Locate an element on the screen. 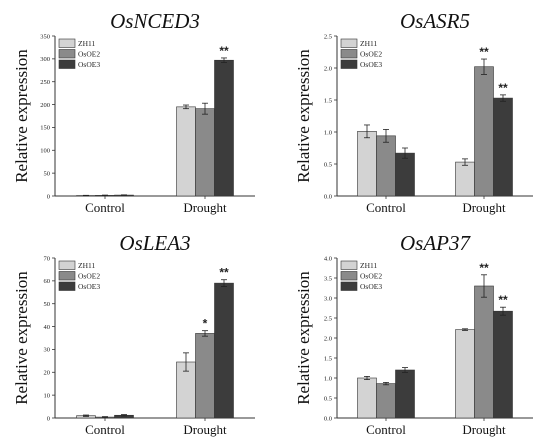  y-tick-label: 4.0 is located at coordinates (328, 258).